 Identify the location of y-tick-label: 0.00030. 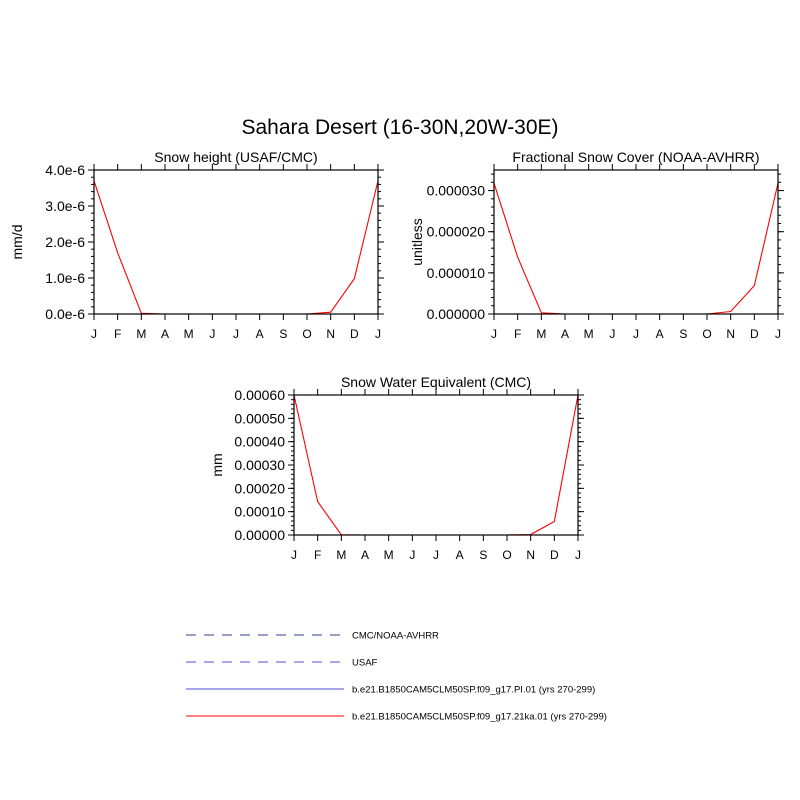
(259, 465).